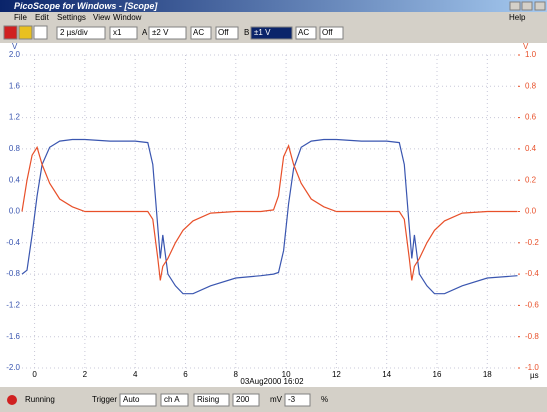  I want to click on menu-item: Settings, so click(71, 17).